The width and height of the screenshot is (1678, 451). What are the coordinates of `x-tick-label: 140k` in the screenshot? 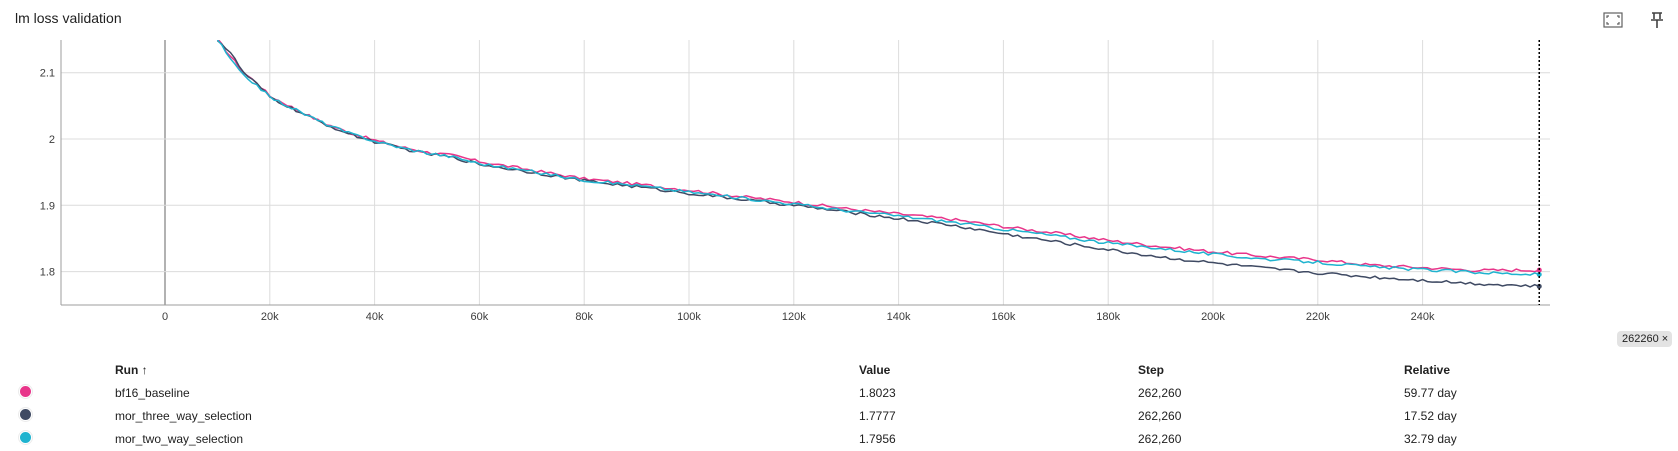 It's located at (899, 317).